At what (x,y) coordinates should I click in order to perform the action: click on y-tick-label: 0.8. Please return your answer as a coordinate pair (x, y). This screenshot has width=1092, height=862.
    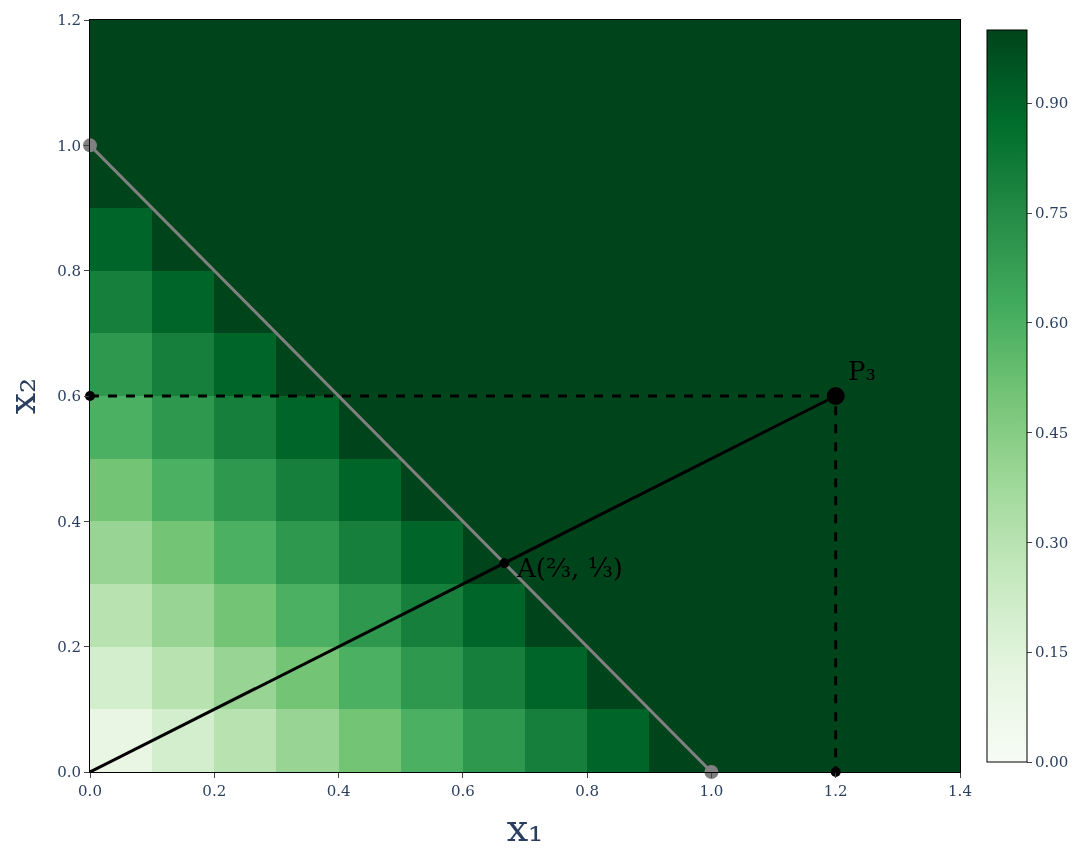
    Looking at the image, I should click on (69, 270).